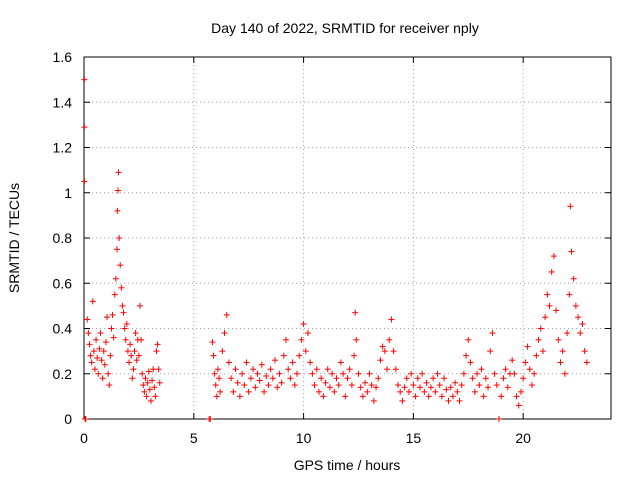  I want to click on y-tick-label: 0, so click(68, 419).